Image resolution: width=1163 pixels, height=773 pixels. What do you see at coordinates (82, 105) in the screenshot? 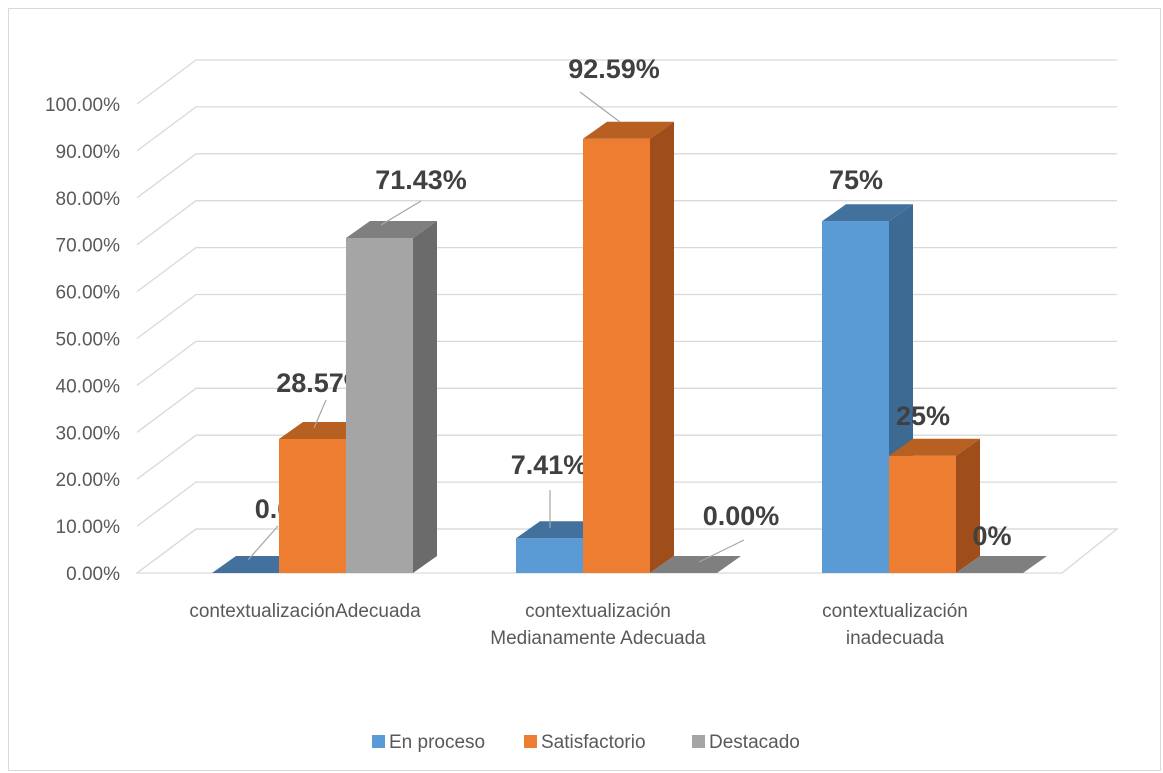
I see `y-tick-label: 100.00%` at bounding box center [82, 105].